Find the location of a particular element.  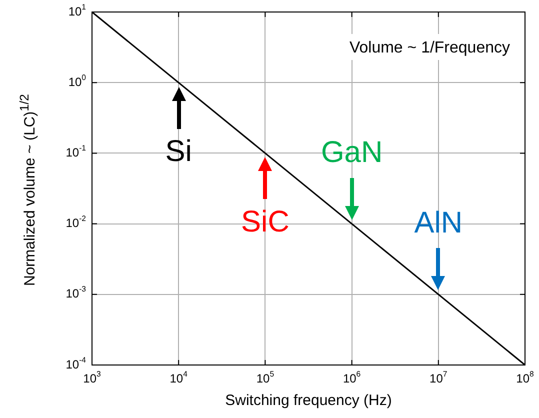

annotation: SiC is located at coordinates (265, 221).